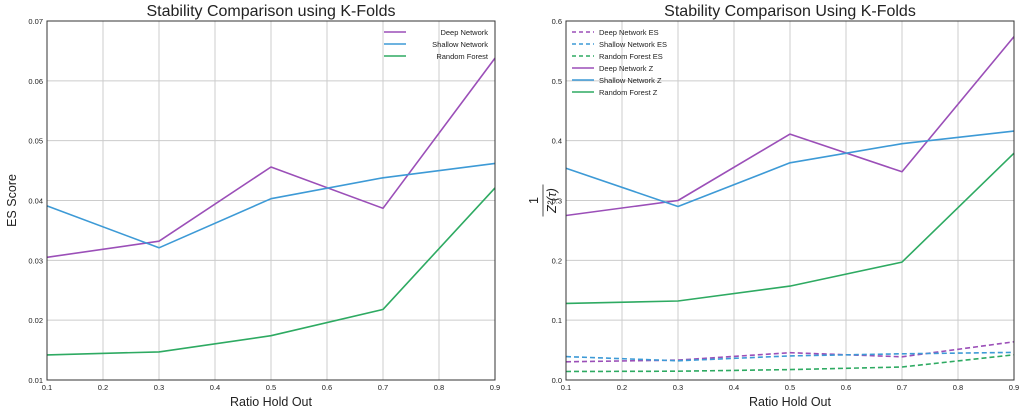 This screenshot has width=1021, height=413. What do you see at coordinates (557, 141) in the screenshot?
I see `y-tick-label: 0.4` at bounding box center [557, 141].